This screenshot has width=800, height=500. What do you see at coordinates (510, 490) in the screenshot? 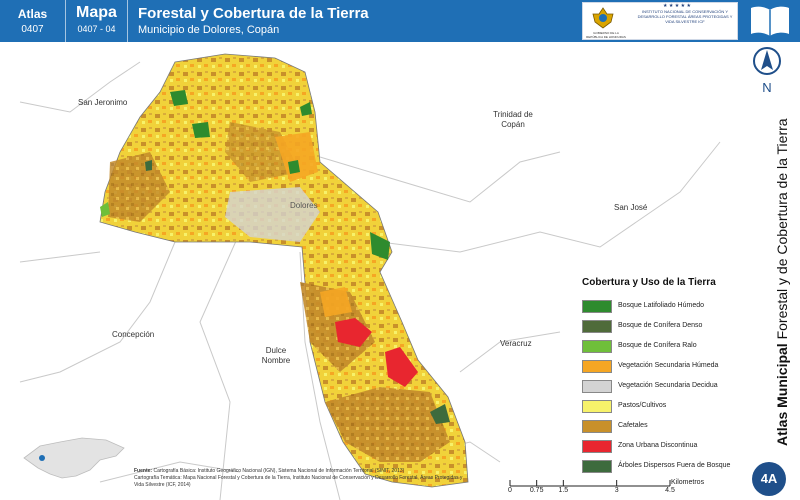
I see `scale-tick-label: 0` at bounding box center [510, 490].